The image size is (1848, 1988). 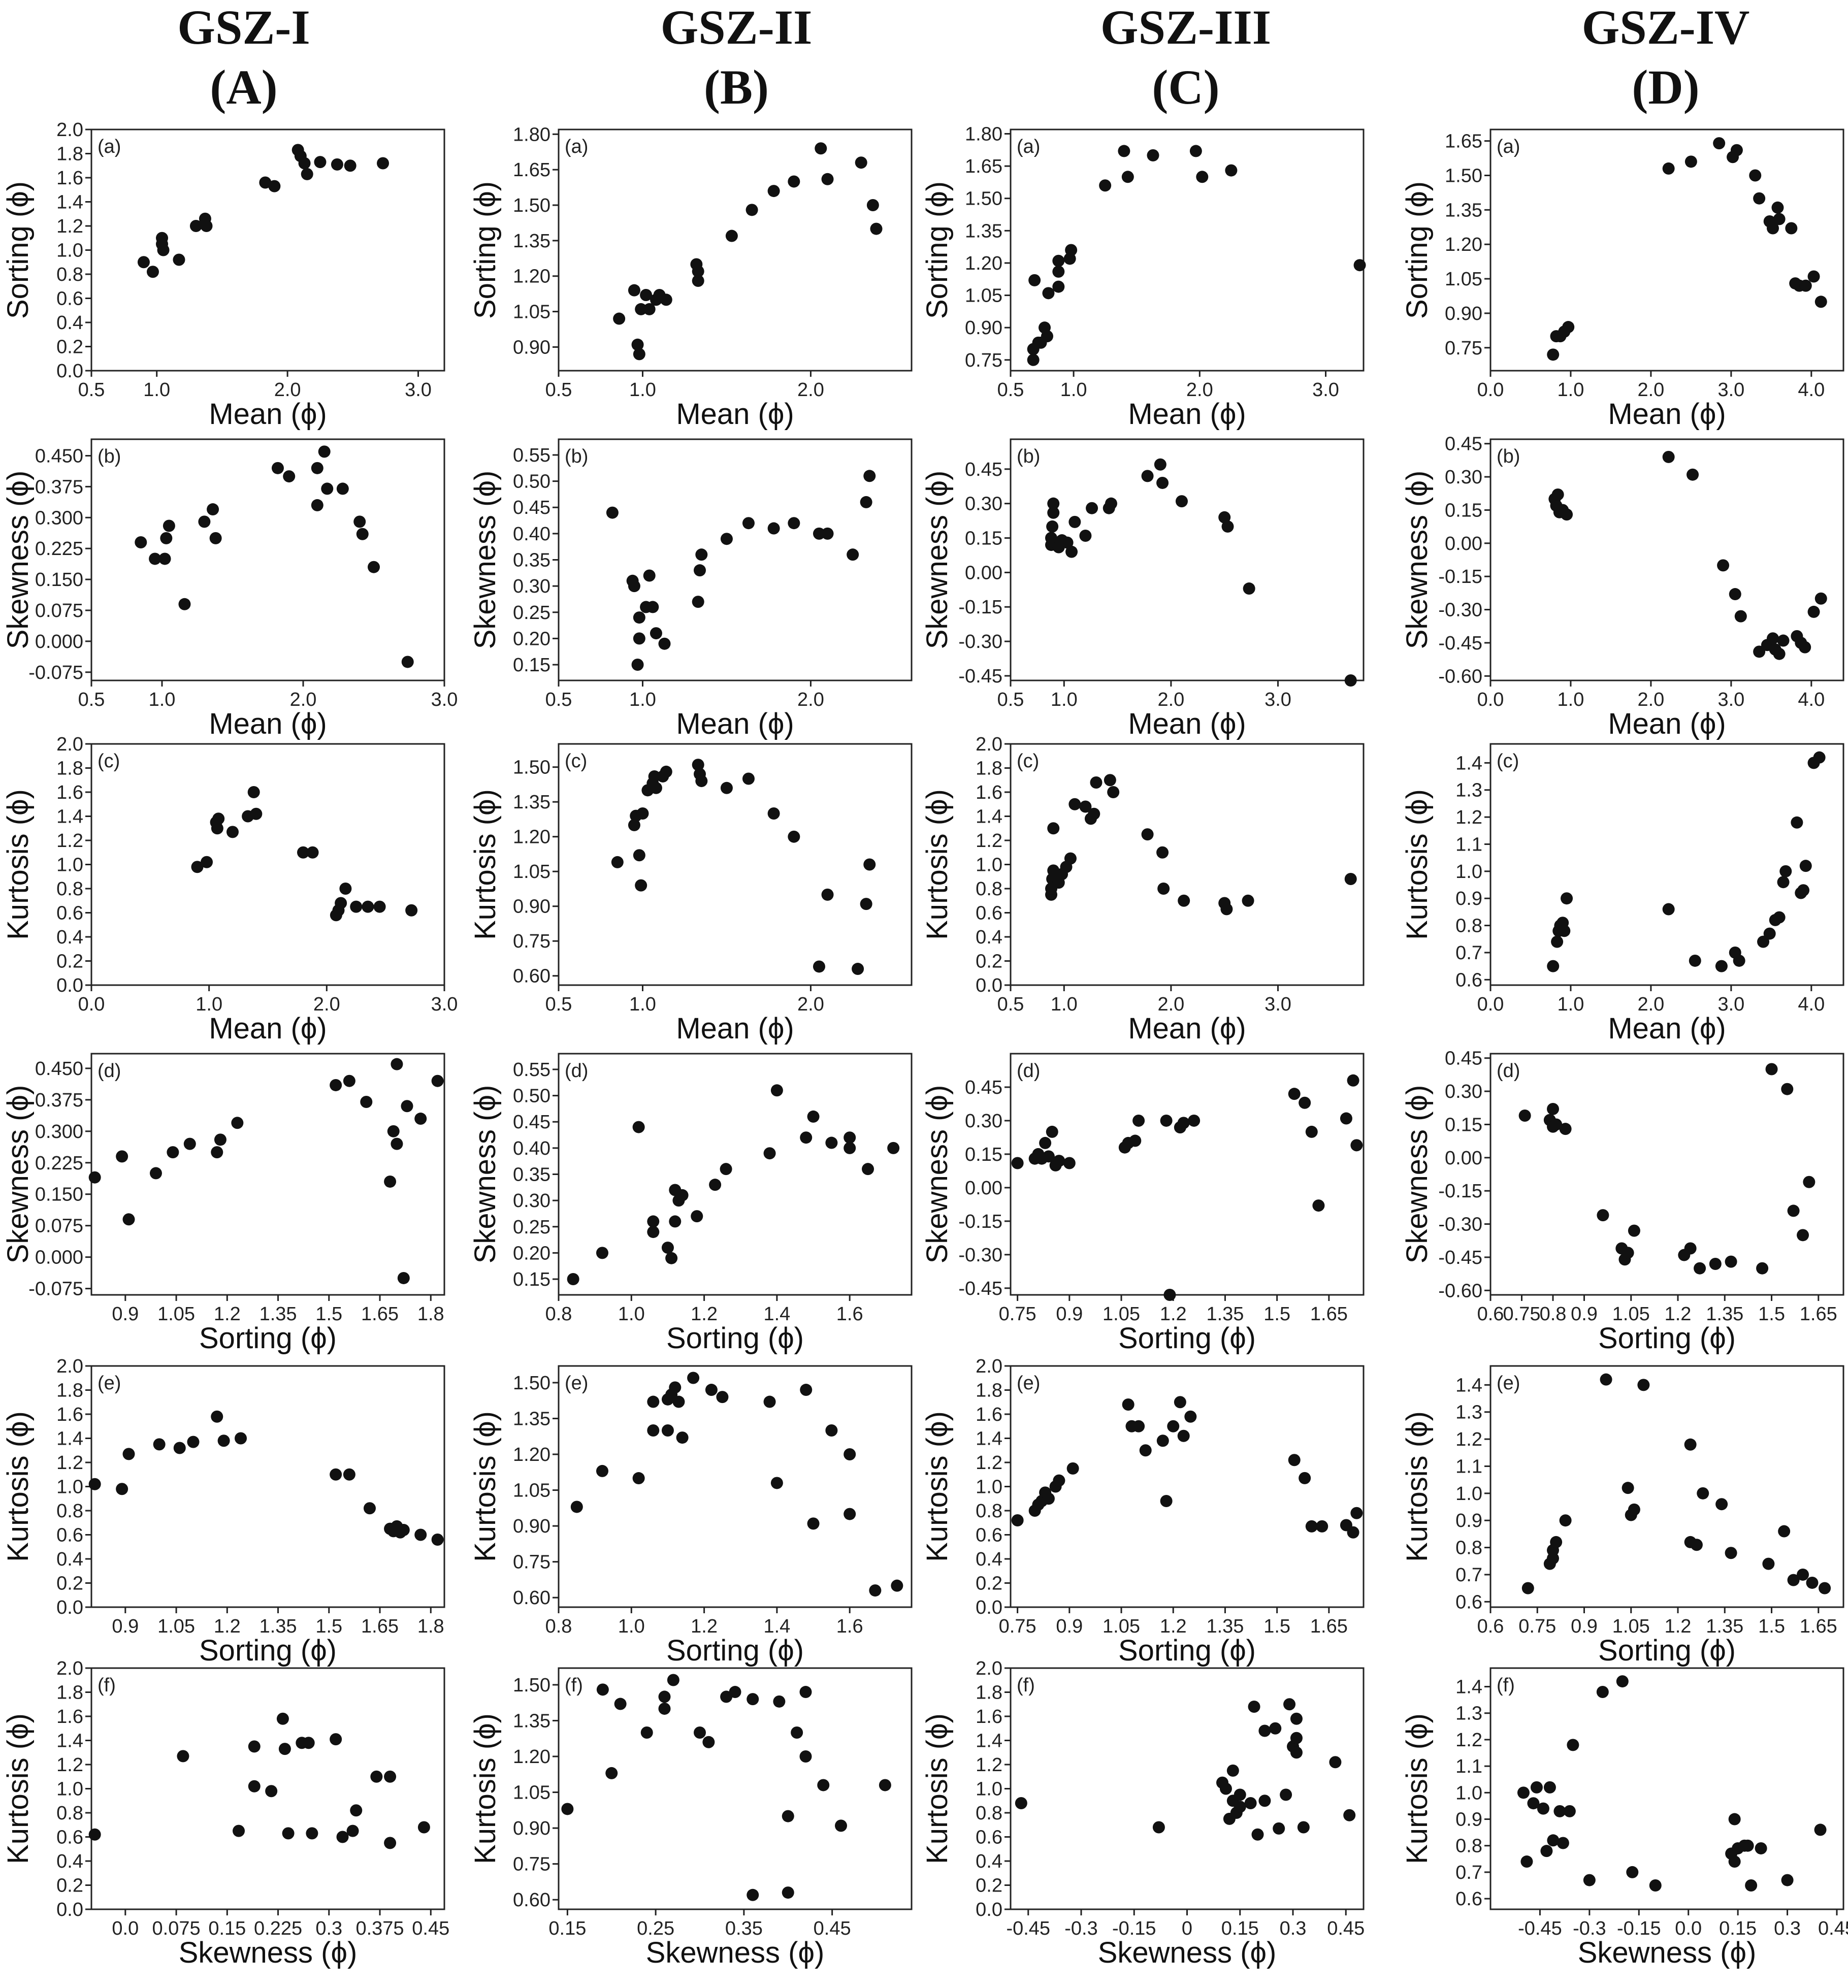 What do you see at coordinates (704, 1626) in the screenshot?
I see `x-tick-label: 1.2` at bounding box center [704, 1626].